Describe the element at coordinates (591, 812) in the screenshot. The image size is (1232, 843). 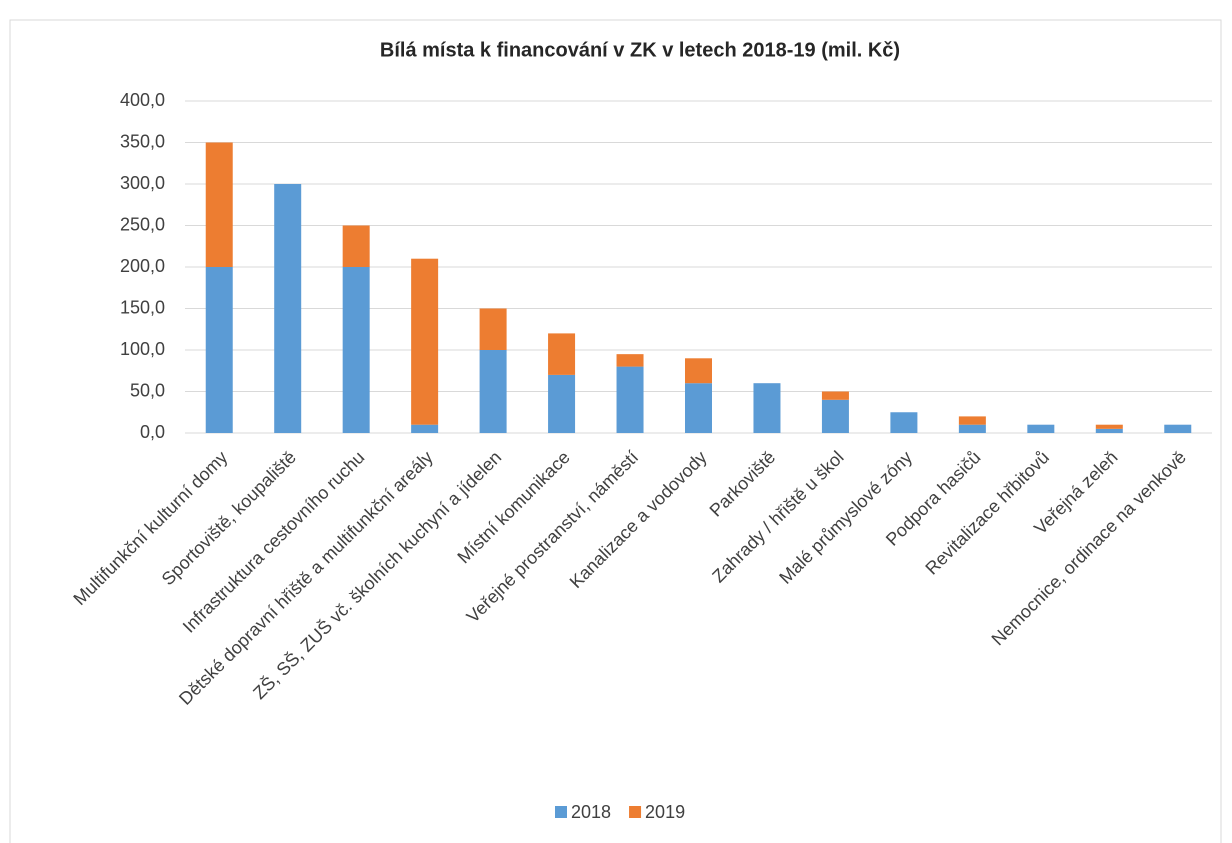
I see `legend-label: 2018` at that location.